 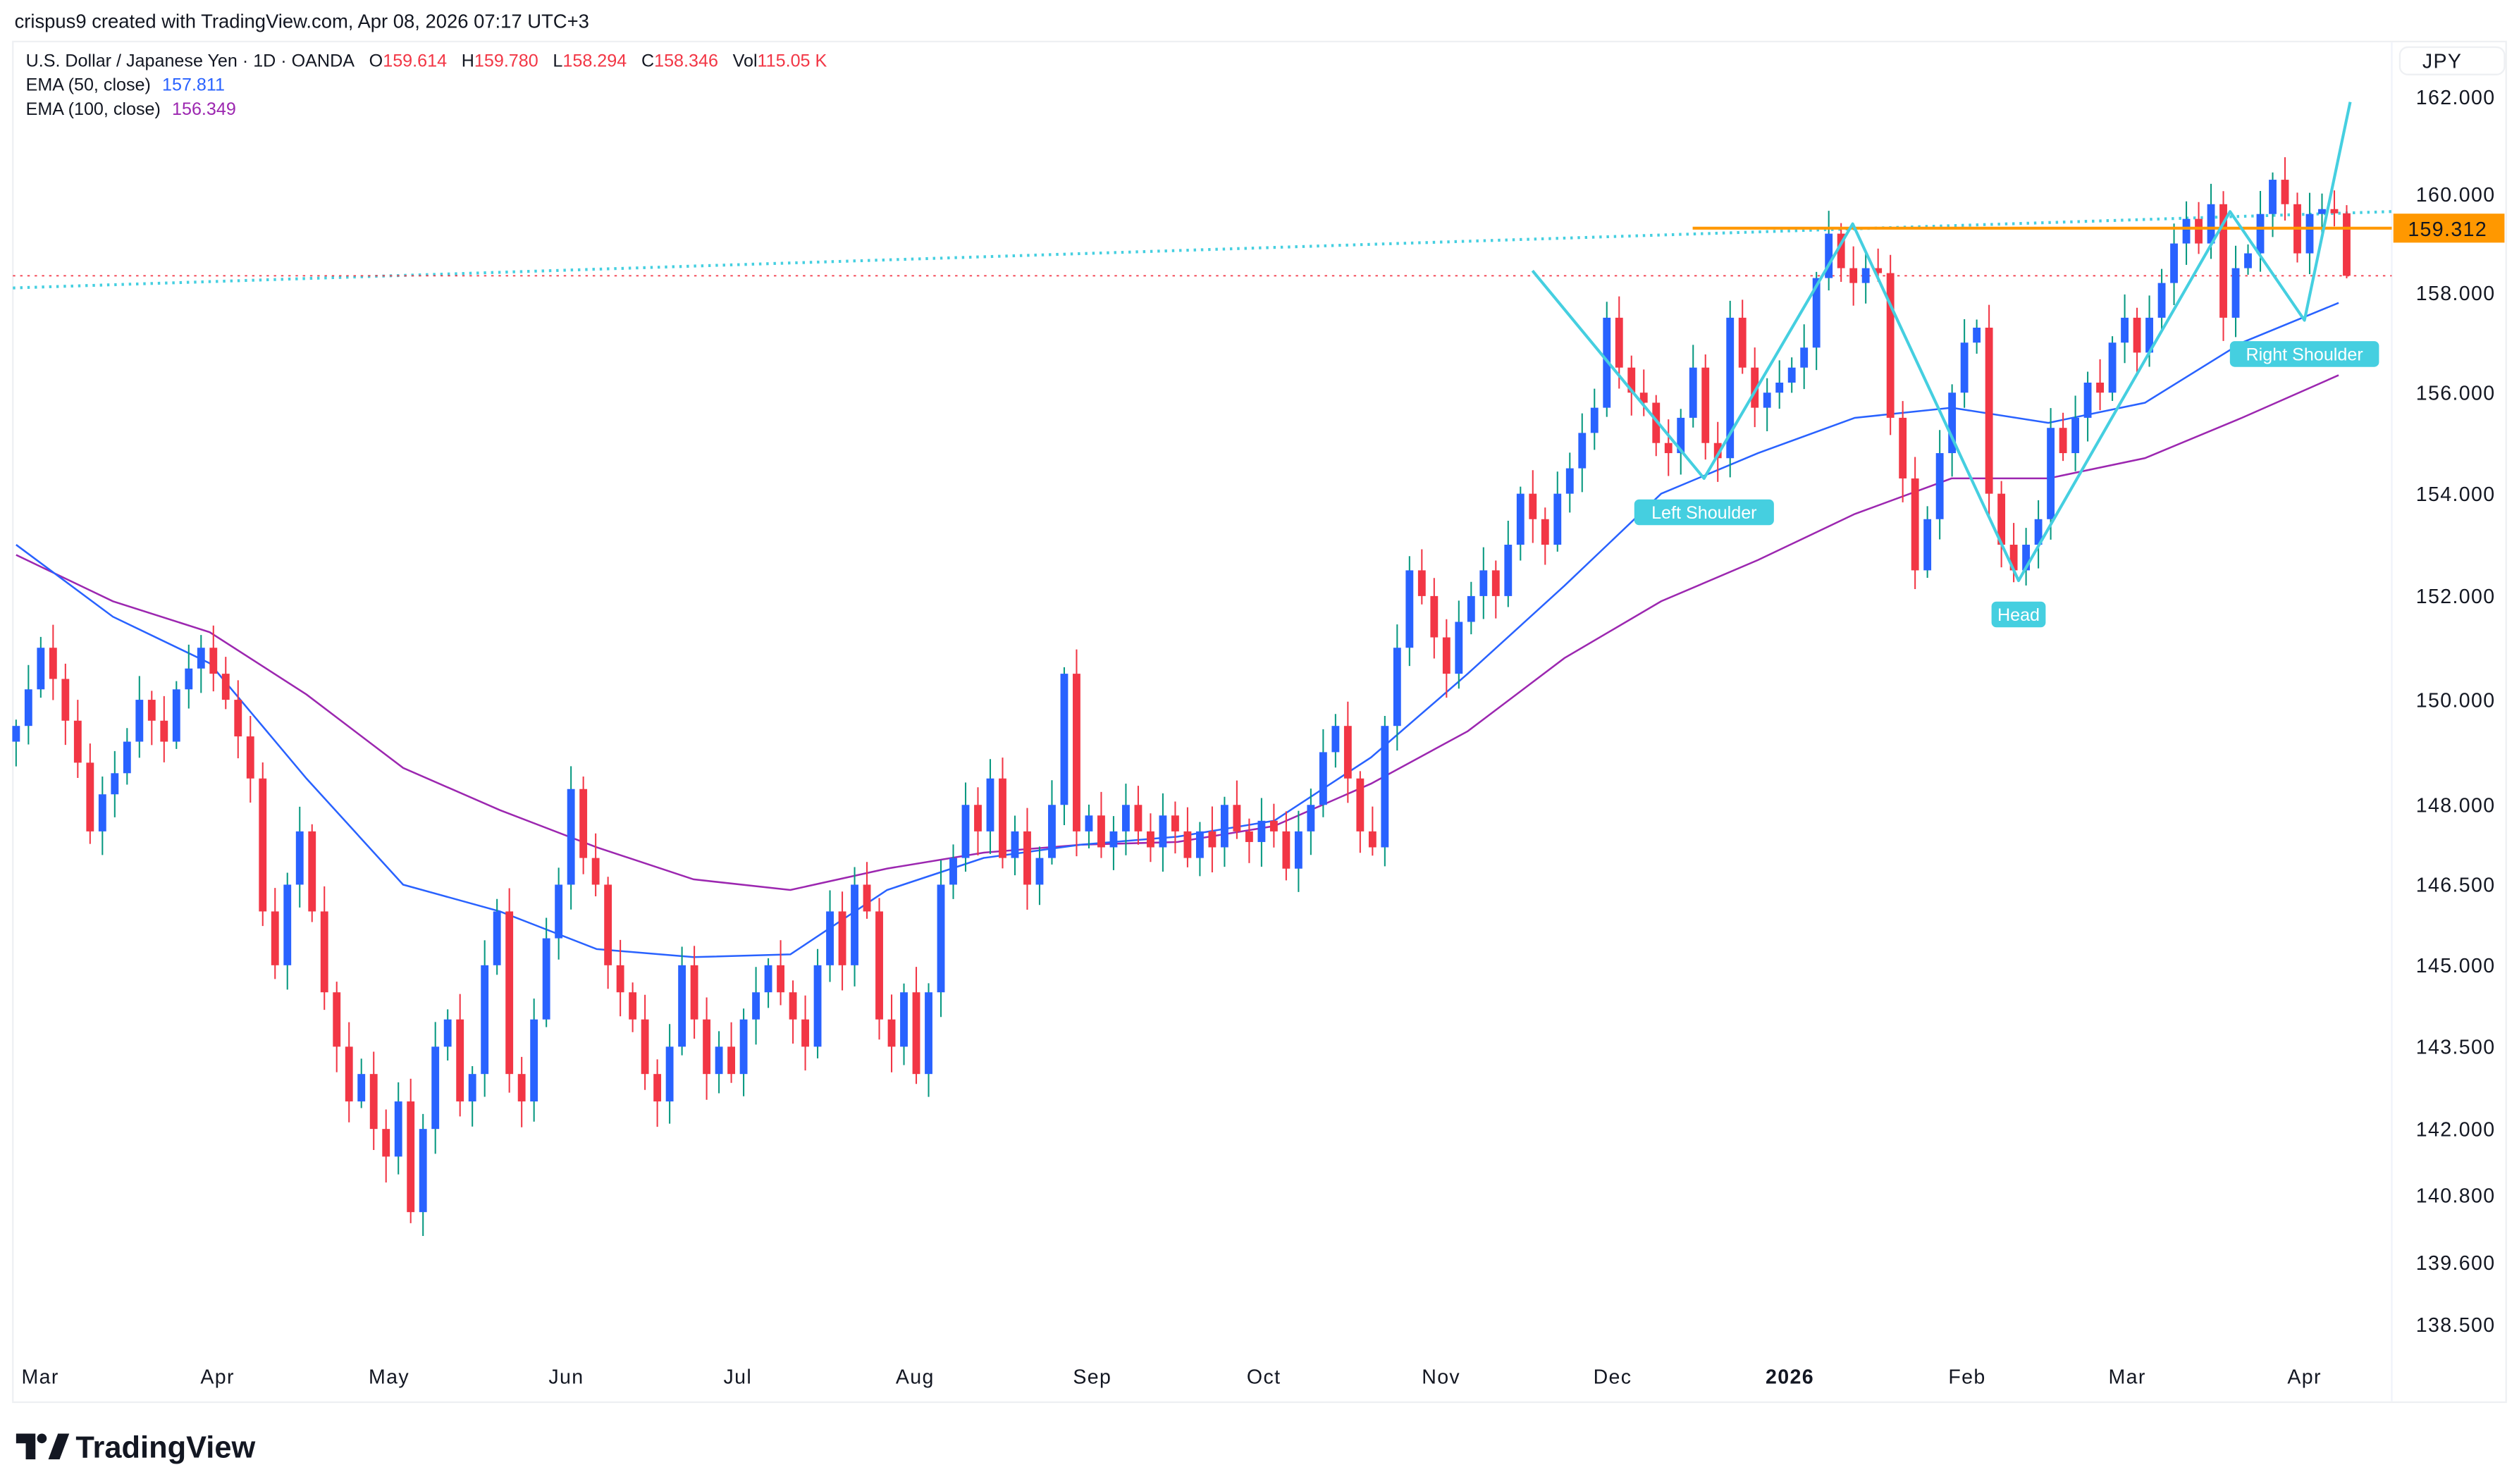 What do you see at coordinates (2456, 98) in the screenshot?
I see `price-tick-label: 162.000` at bounding box center [2456, 98].